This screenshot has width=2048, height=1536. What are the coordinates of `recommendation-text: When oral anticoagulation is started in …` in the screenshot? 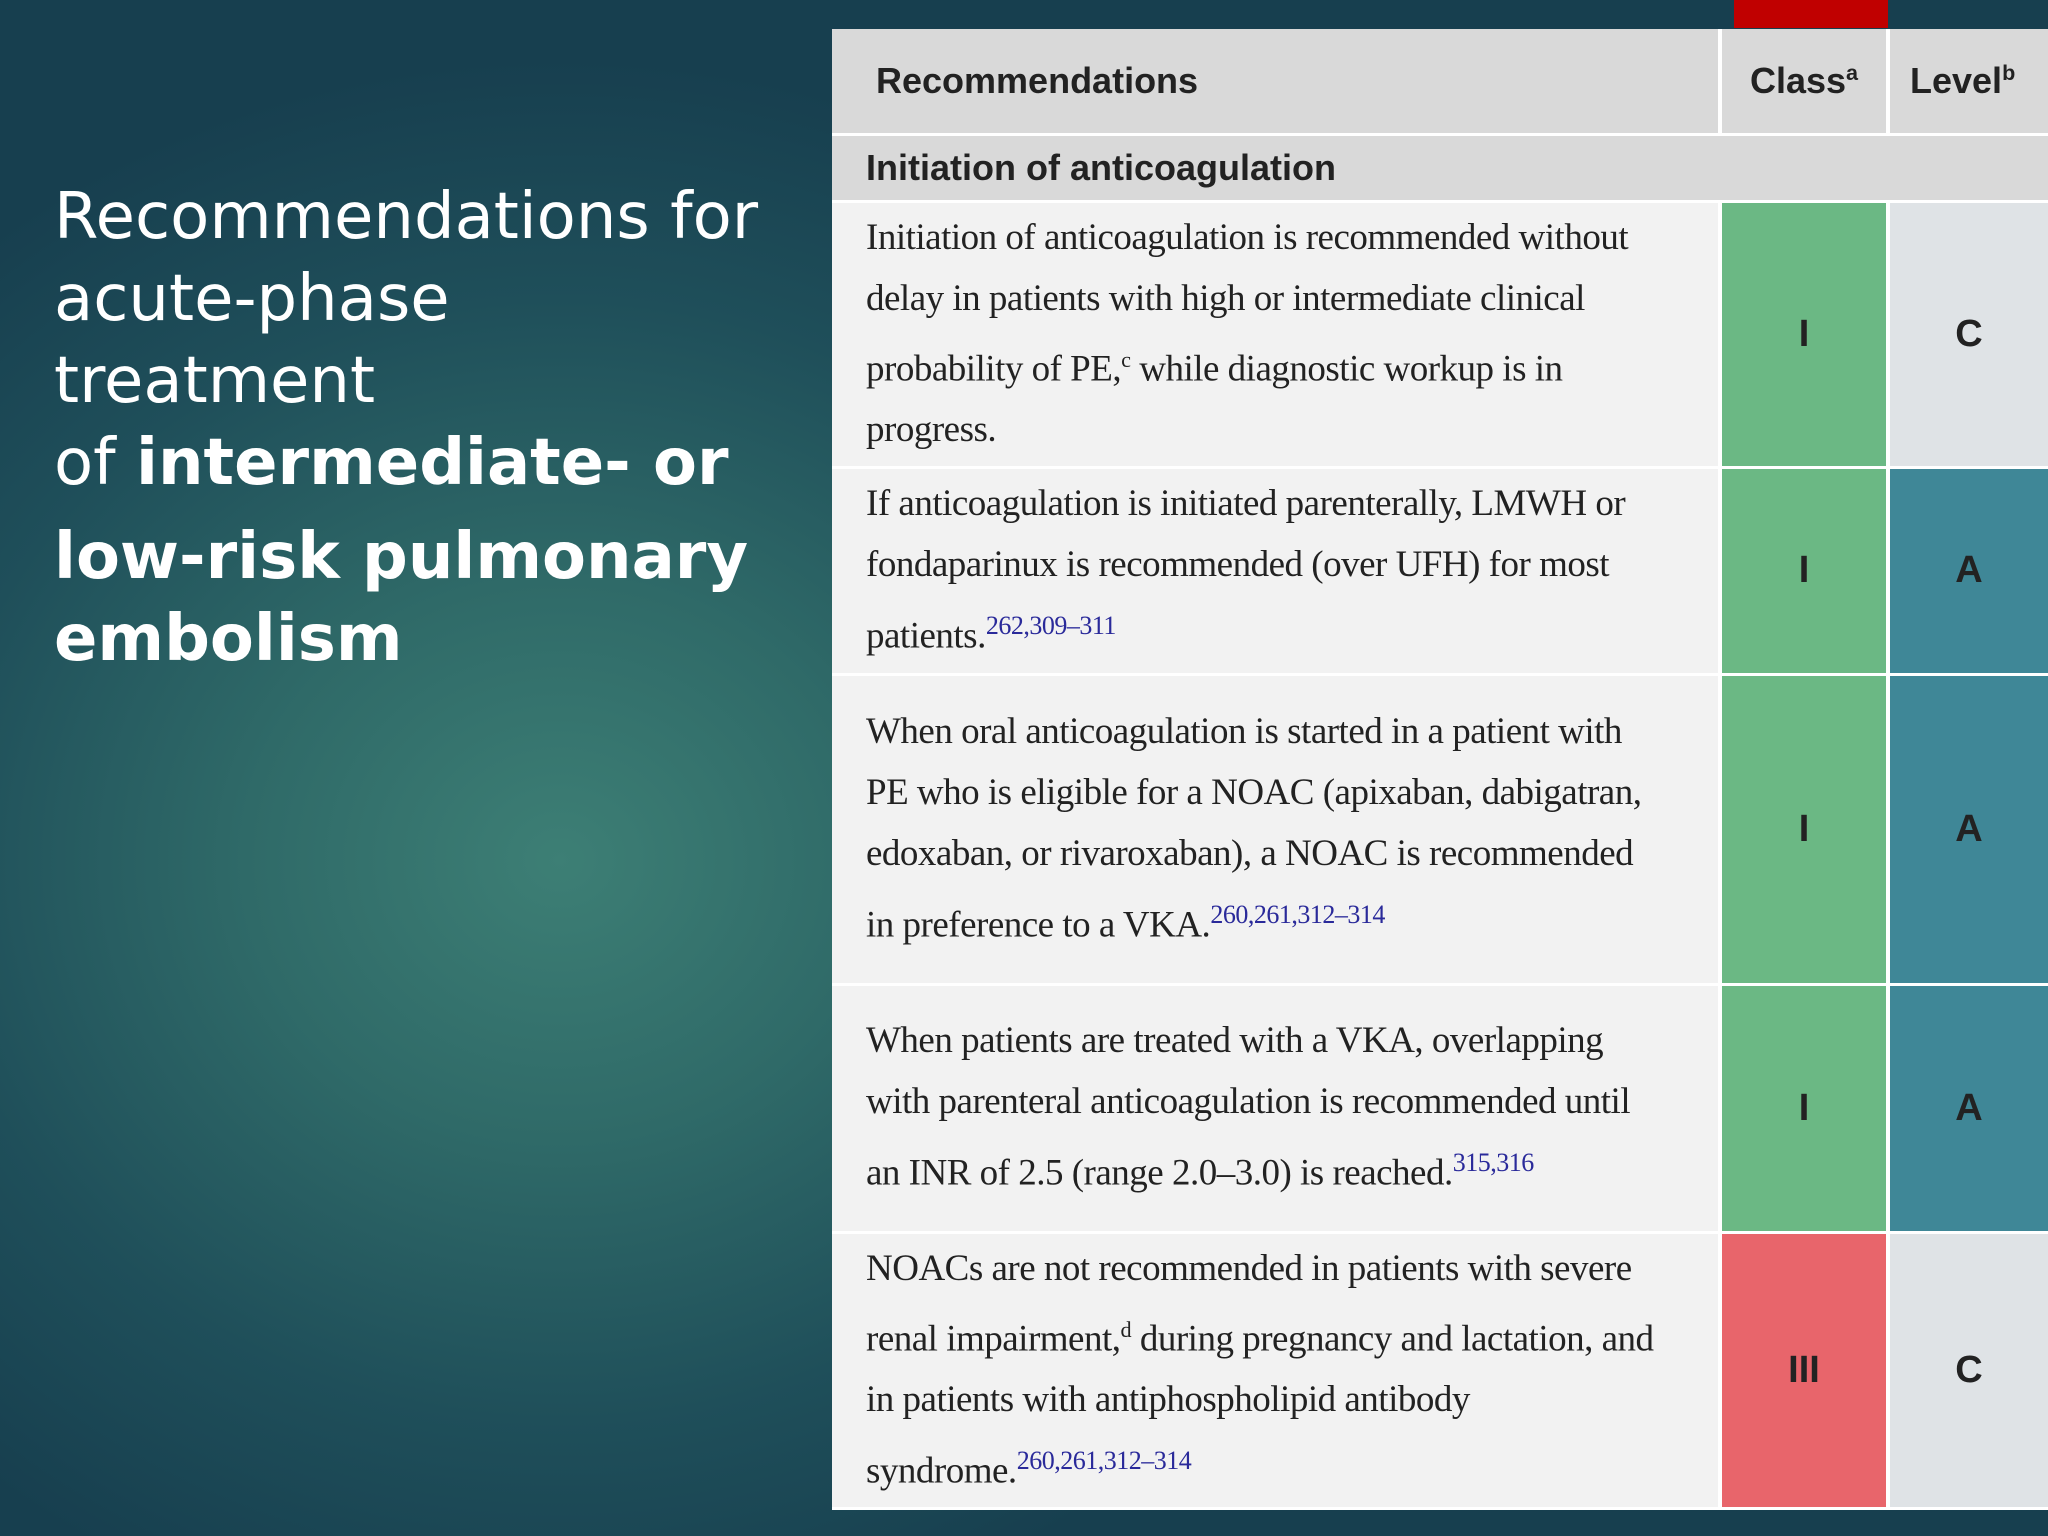 It's located at (1277, 830).